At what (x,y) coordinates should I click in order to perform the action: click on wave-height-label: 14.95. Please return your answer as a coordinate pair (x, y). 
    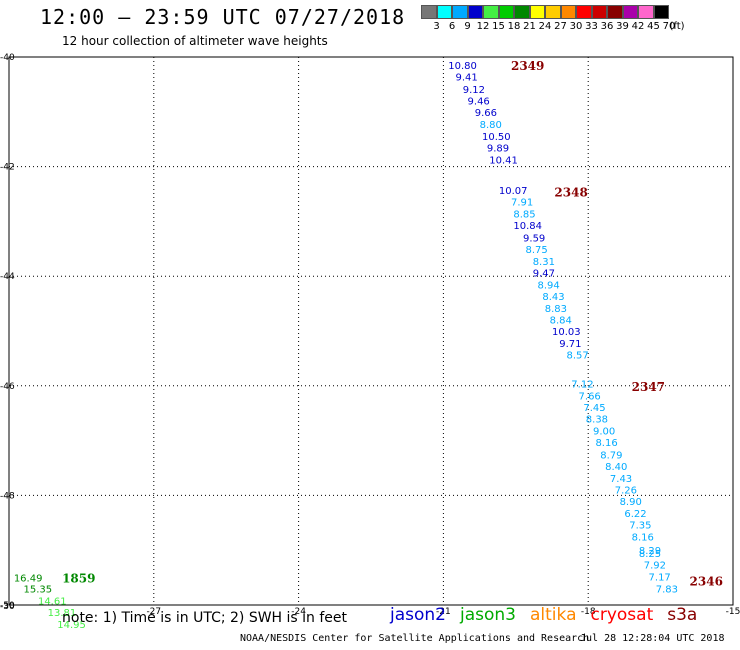
    Looking at the image, I should click on (71, 625).